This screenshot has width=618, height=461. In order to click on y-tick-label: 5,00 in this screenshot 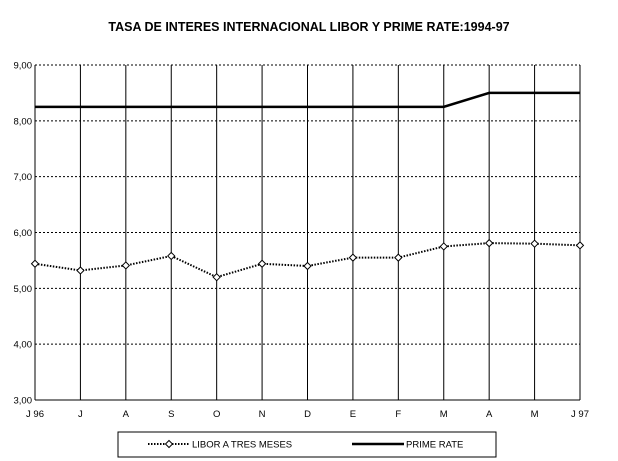, I will do `click(23, 289)`.